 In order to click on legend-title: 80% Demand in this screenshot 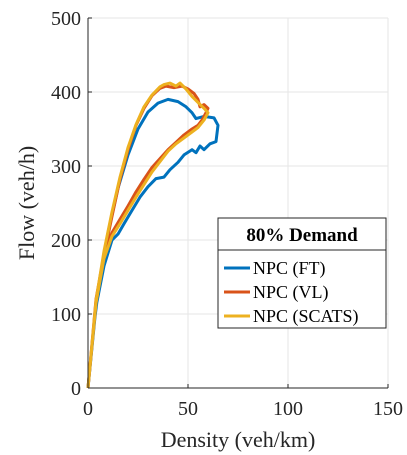, I will do `click(302, 235)`.